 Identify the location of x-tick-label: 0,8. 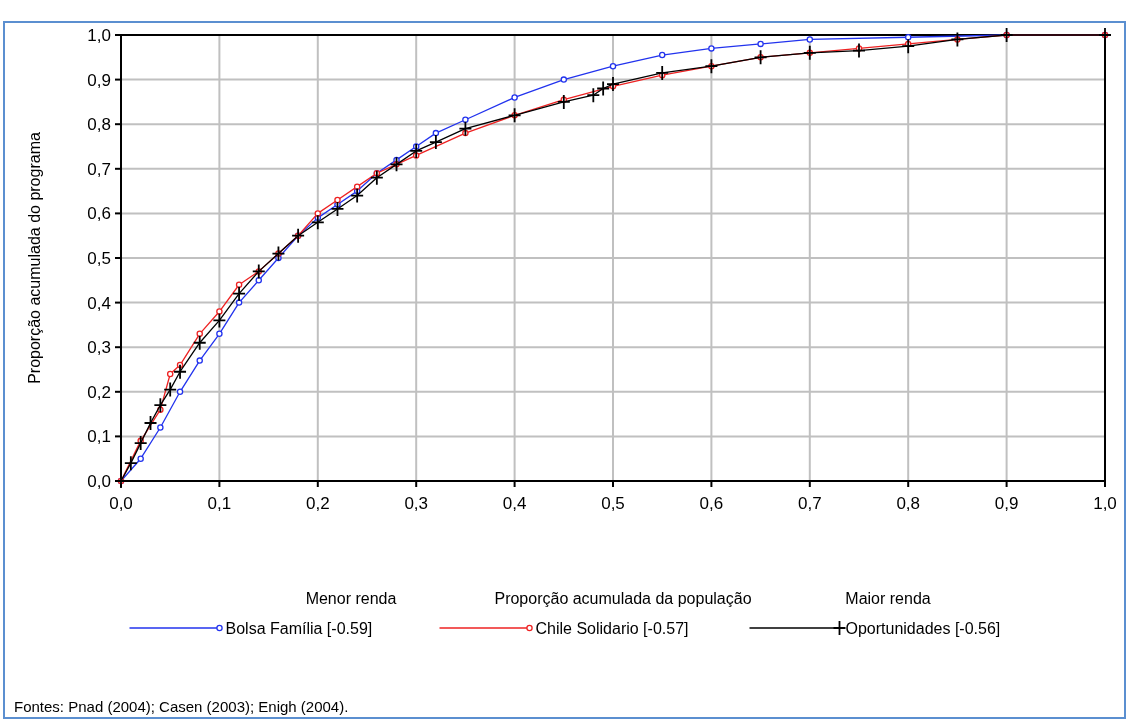
(908, 503).